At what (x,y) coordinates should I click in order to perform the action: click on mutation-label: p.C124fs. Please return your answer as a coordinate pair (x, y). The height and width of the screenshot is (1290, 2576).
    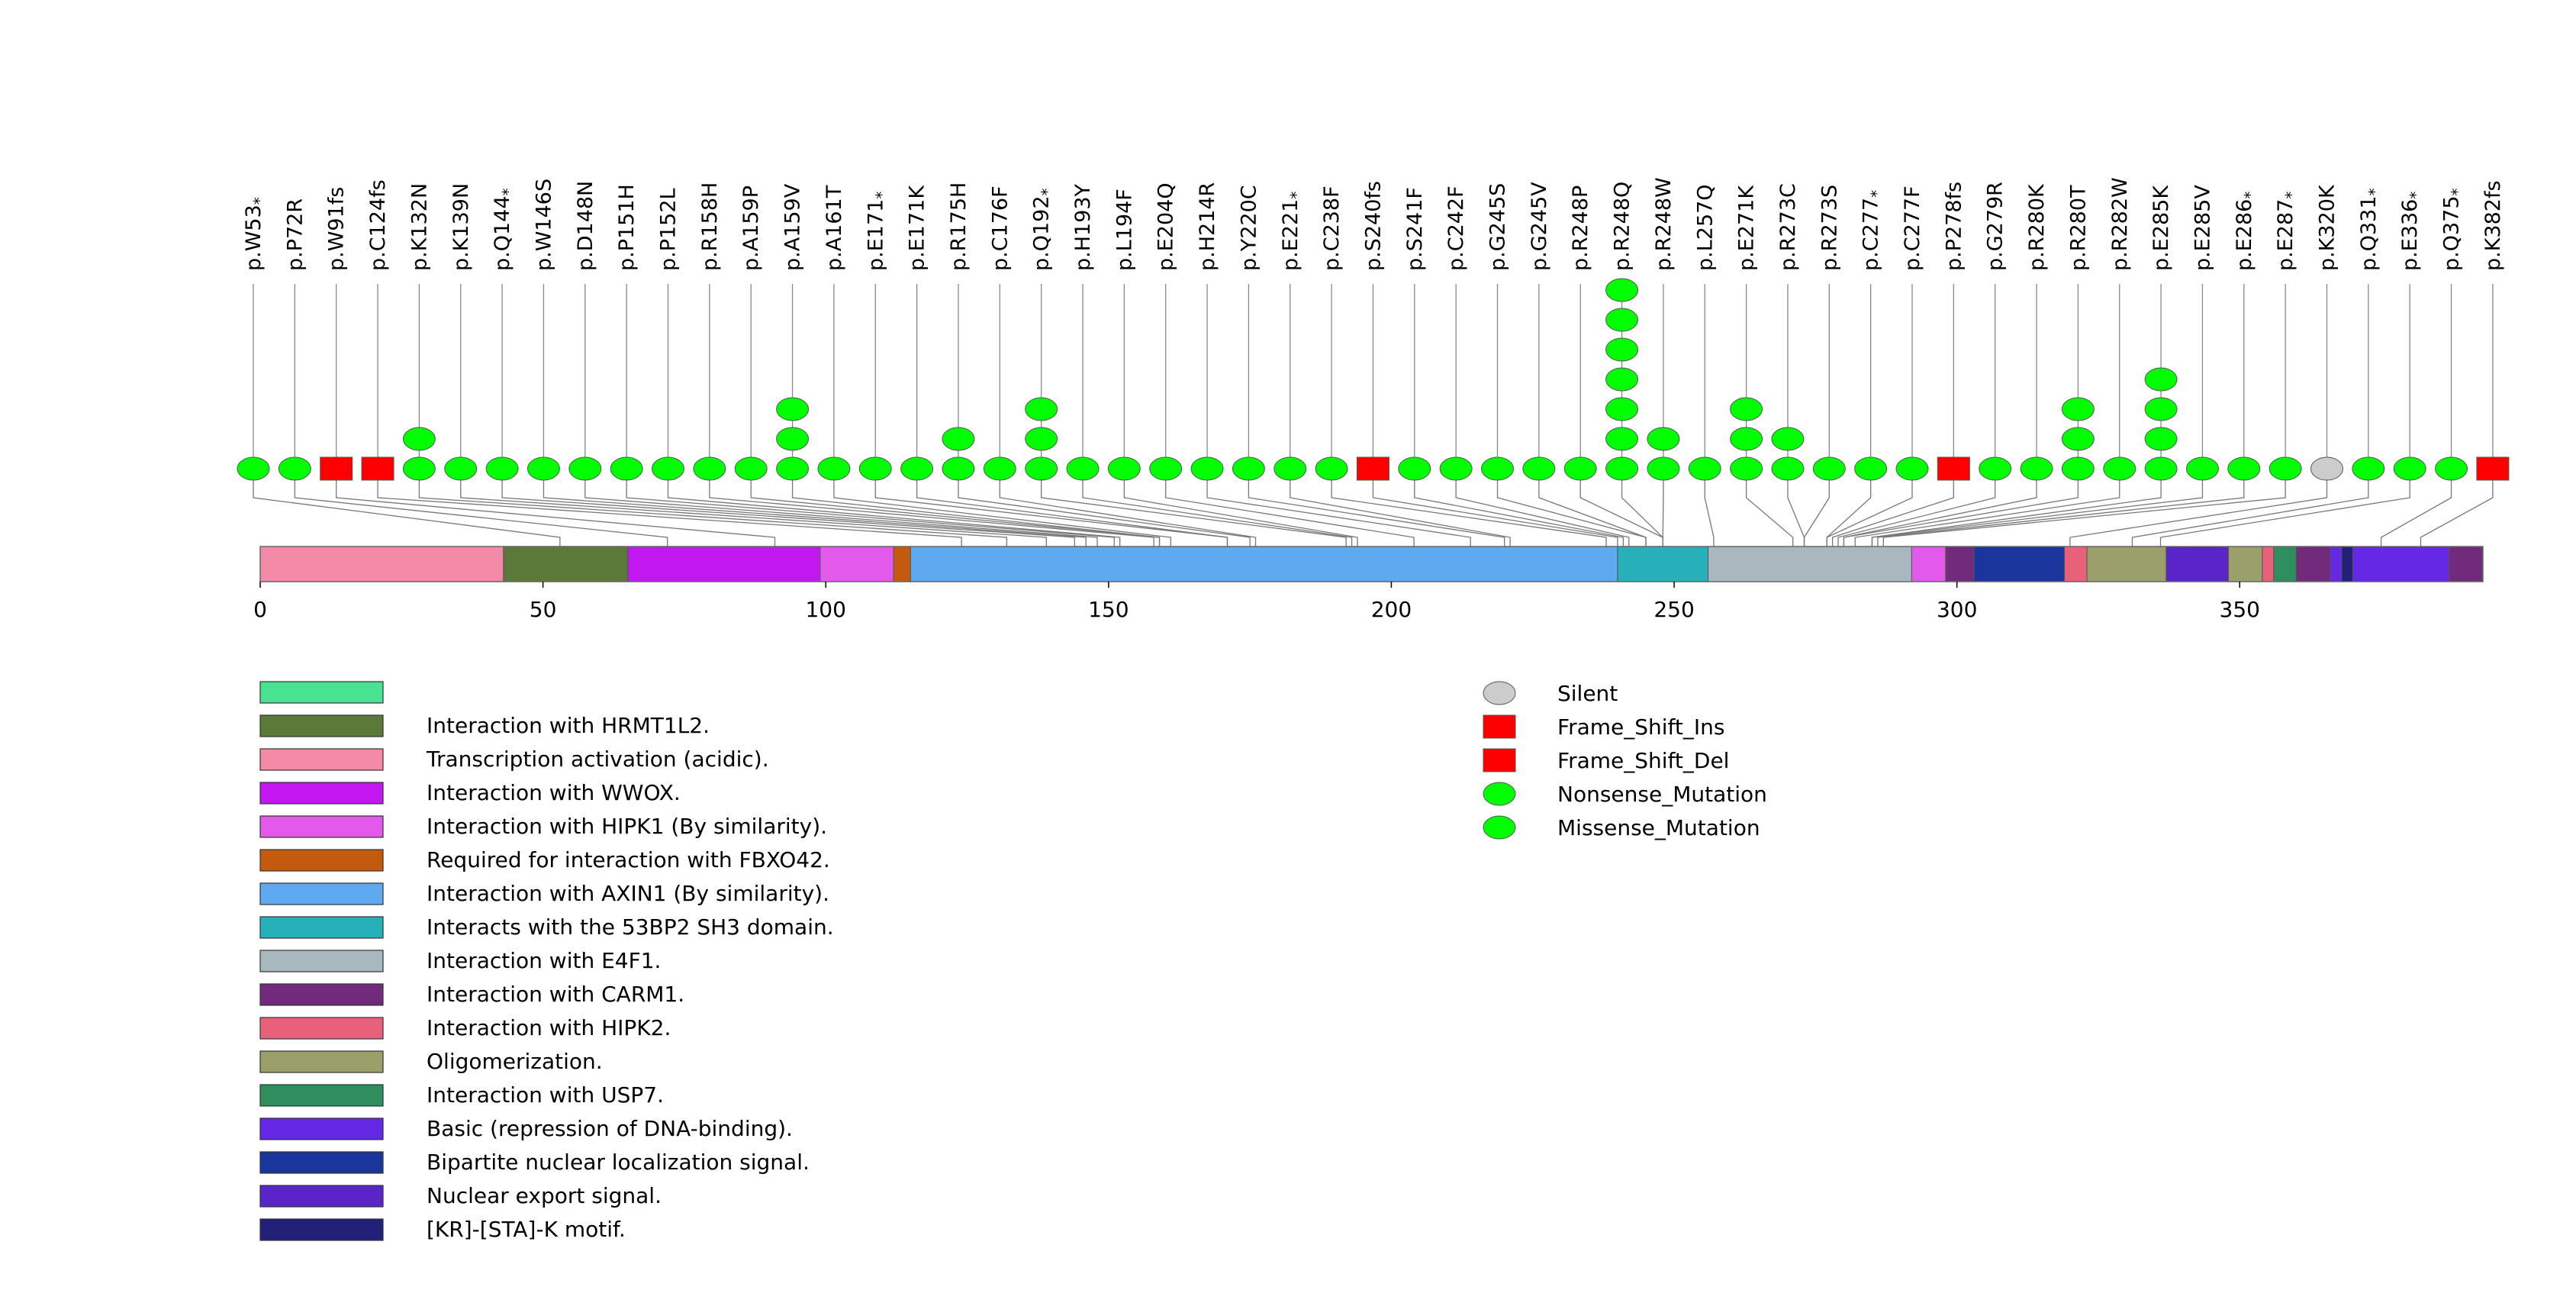
    Looking at the image, I should click on (378, 225).